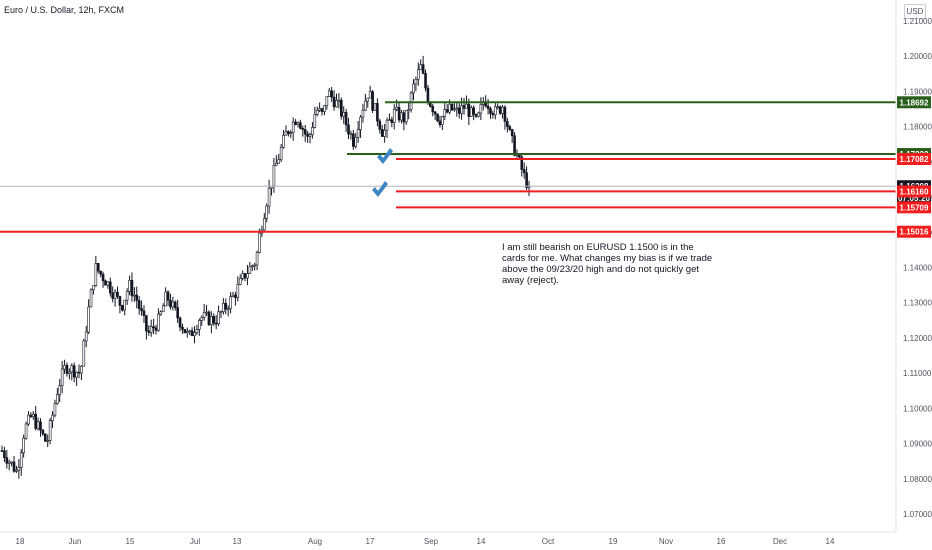 The width and height of the screenshot is (932, 550). What do you see at coordinates (917, 127) in the screenshot?
I see `y-tick-label: 1.18000` at bounding box center [917, 127].